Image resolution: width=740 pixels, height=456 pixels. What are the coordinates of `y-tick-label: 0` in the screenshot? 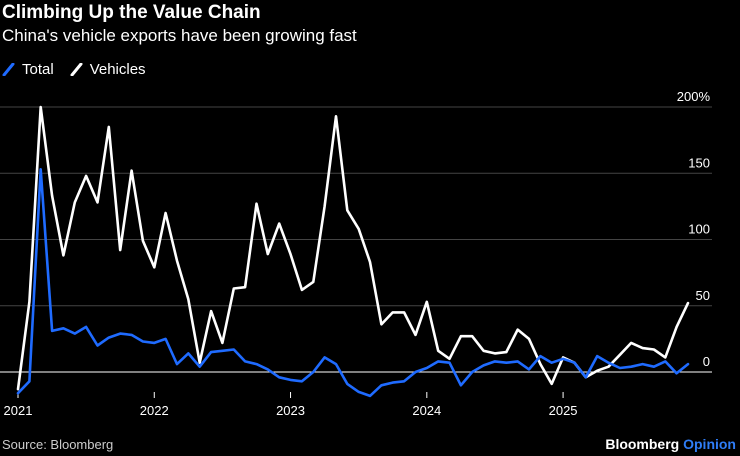 It's located at (706, 361).